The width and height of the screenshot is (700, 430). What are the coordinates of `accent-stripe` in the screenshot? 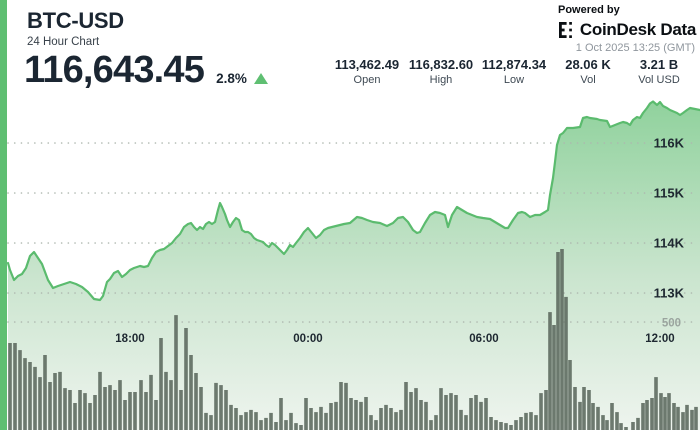 It's located at (3, 215).